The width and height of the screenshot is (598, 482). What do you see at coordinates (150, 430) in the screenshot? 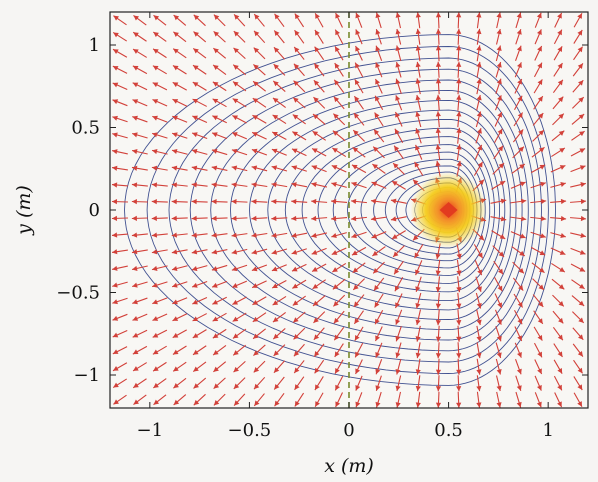
I see `x-tick-label: −1` at bounding box center [150, 430].